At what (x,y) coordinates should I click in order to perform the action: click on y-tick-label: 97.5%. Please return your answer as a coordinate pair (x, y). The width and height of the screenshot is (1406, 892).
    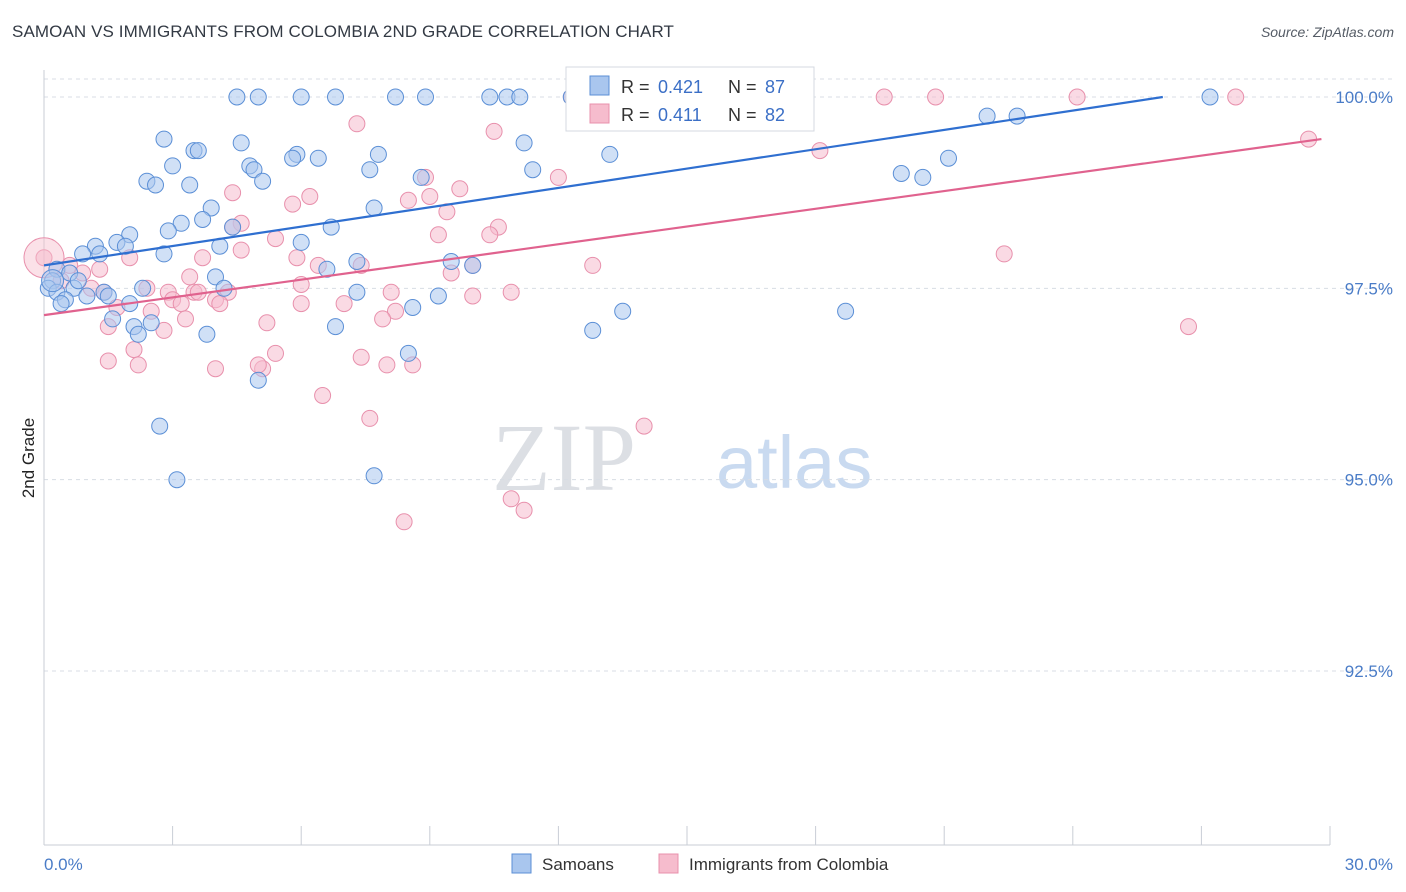
    Looking at the image, I should click on (1369, 288).